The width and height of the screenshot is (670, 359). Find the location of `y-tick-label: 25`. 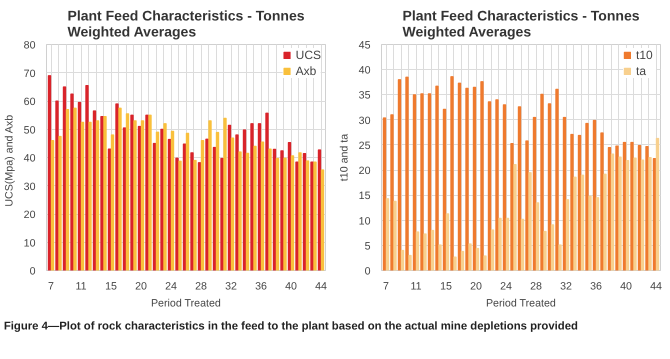

y-tick-label: 25 is located at coordinates (364, 146).